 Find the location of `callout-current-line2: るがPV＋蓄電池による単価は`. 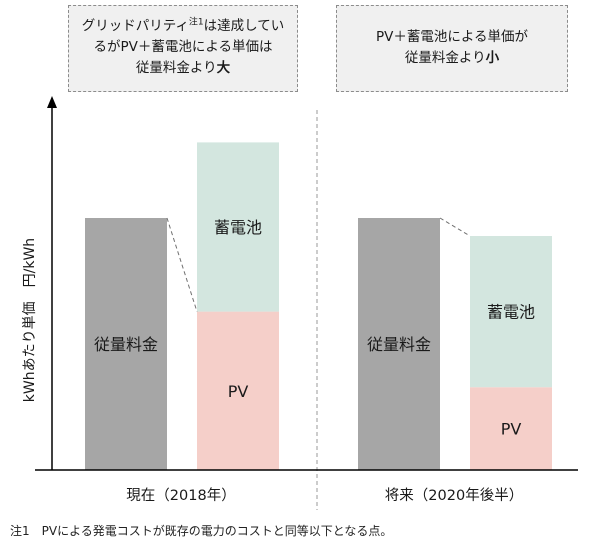

callout-current-line2: るがPV＋蓄電池による単価は is located at coordinates (183, 47).